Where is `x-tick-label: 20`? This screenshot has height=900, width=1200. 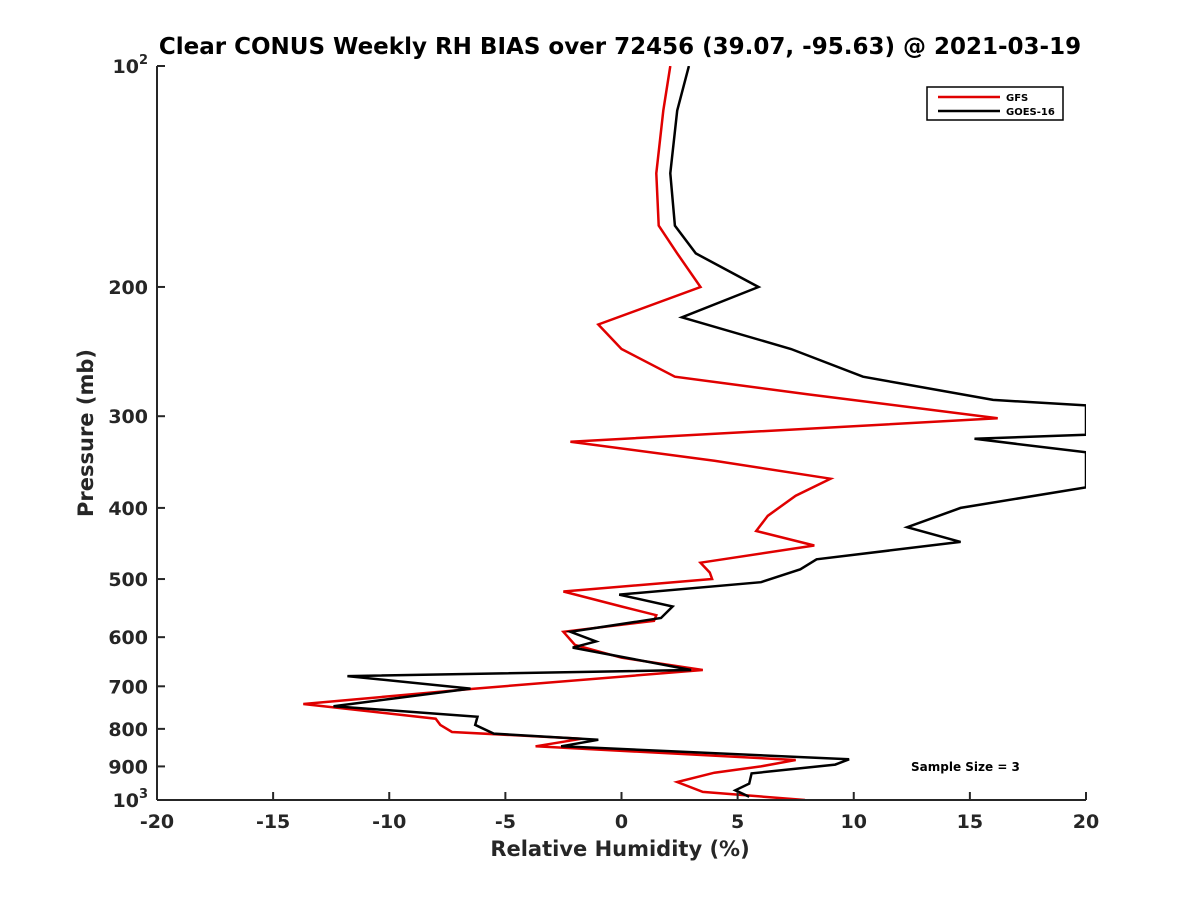
x-tick-label: 20 is located at coordinates (1086, 822).